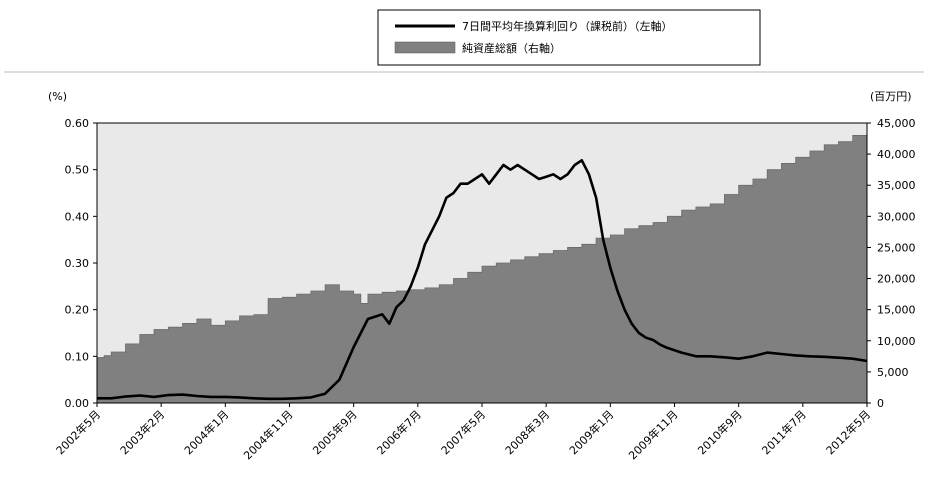 The image size is (928, 489). Describe the element at coordinates (896, 247) in the screenshot. I see `right-tick-label: 25,000` at that location.